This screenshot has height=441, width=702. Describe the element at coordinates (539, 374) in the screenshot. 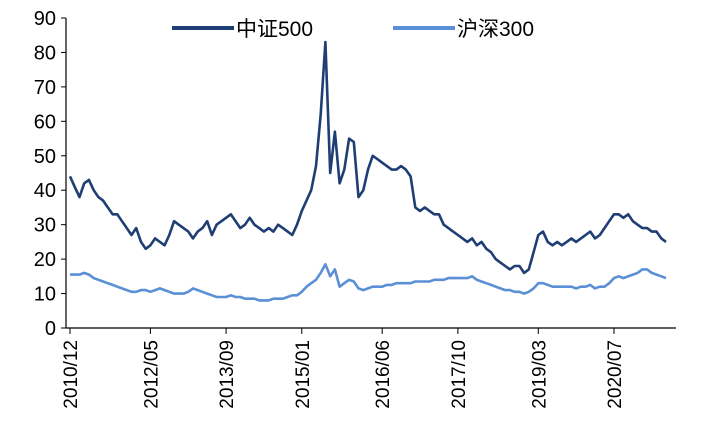

I see `x-tick-label: 2019/03` at that location.